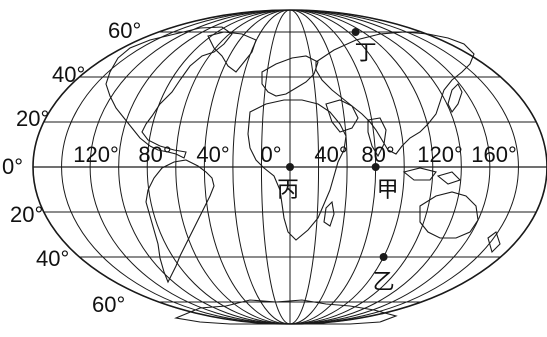  Describe the element at coordinates (395, 93) in the screenshot. I see `coastline-asia` at that location.